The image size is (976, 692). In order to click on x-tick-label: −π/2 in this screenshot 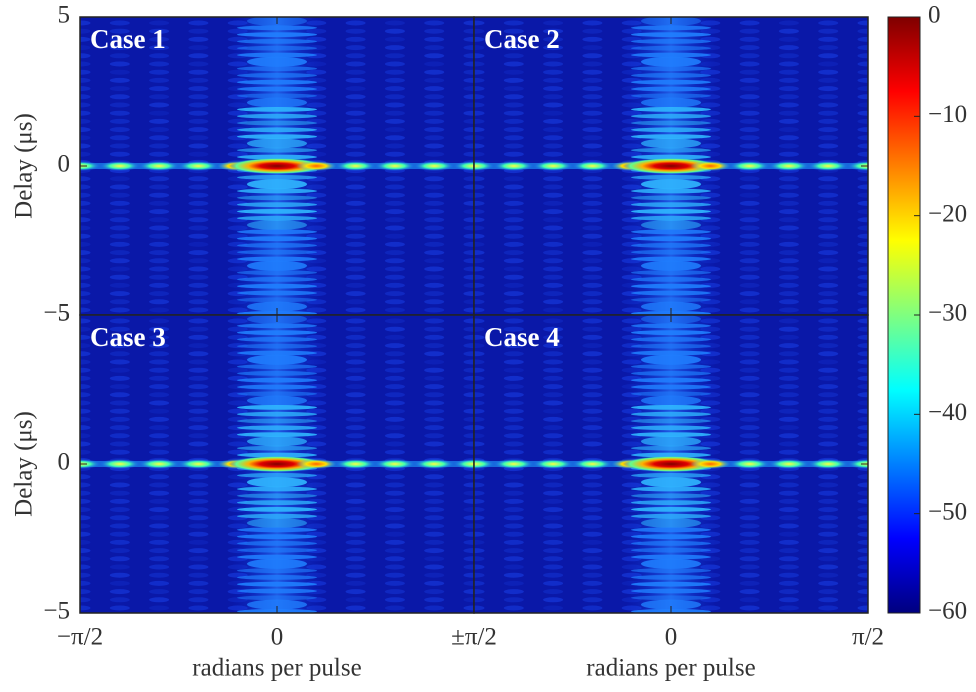, I will do `click(80, 637)`.